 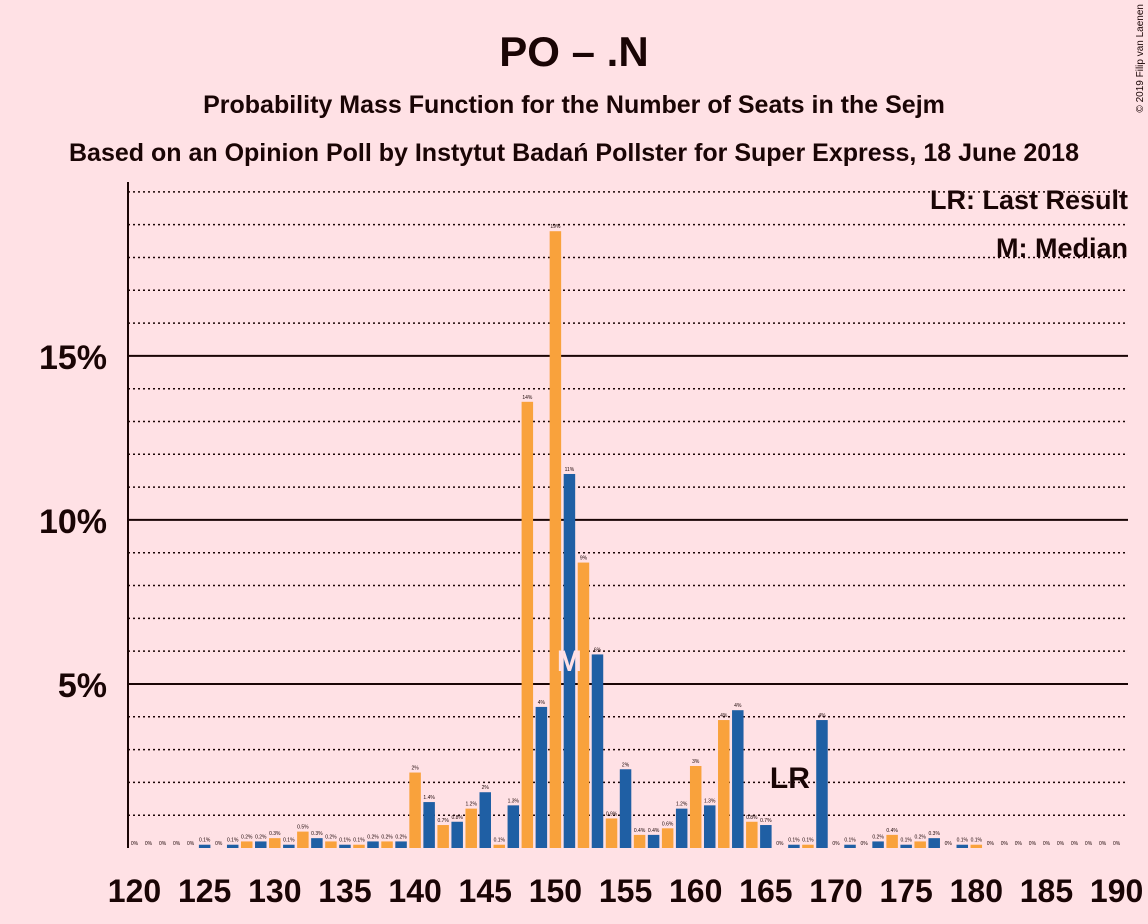 I want to click on data-label-185: 0%, so click(x=1047, y=844).